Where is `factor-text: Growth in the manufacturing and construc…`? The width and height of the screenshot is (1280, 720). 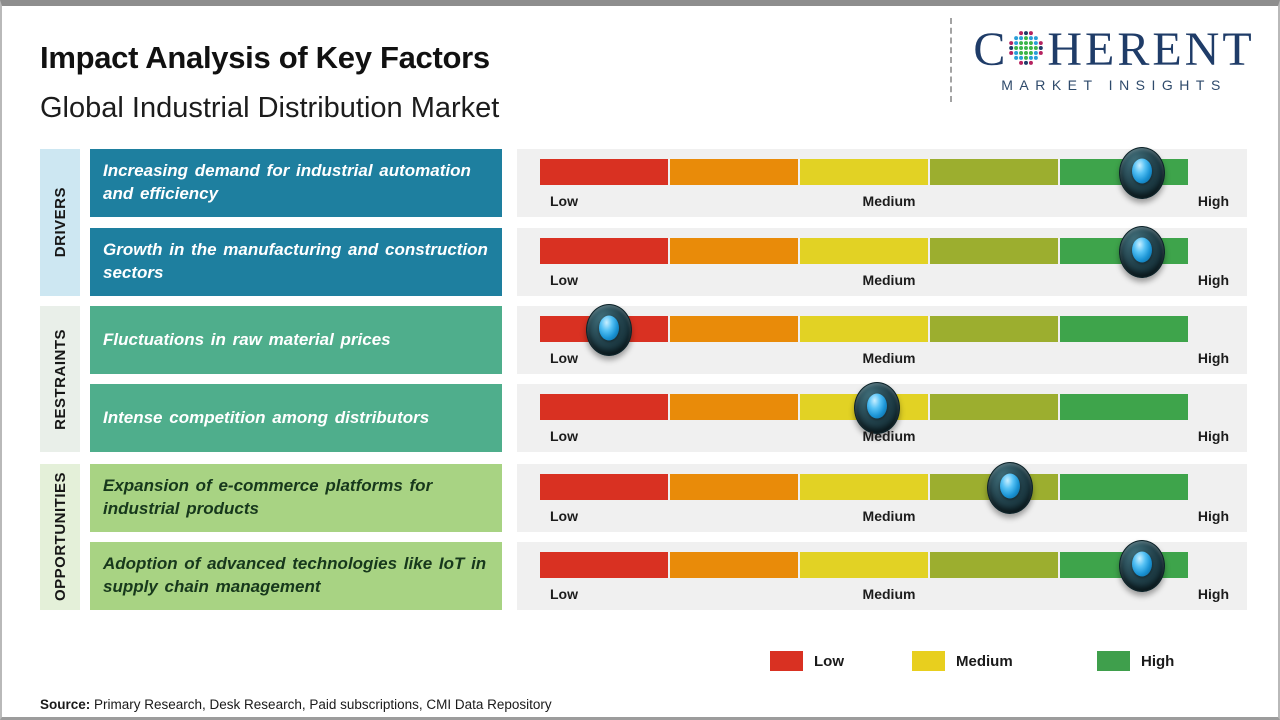
factor-text: Growth in the manufacturing and construc… is located at coordinates (295, 261).